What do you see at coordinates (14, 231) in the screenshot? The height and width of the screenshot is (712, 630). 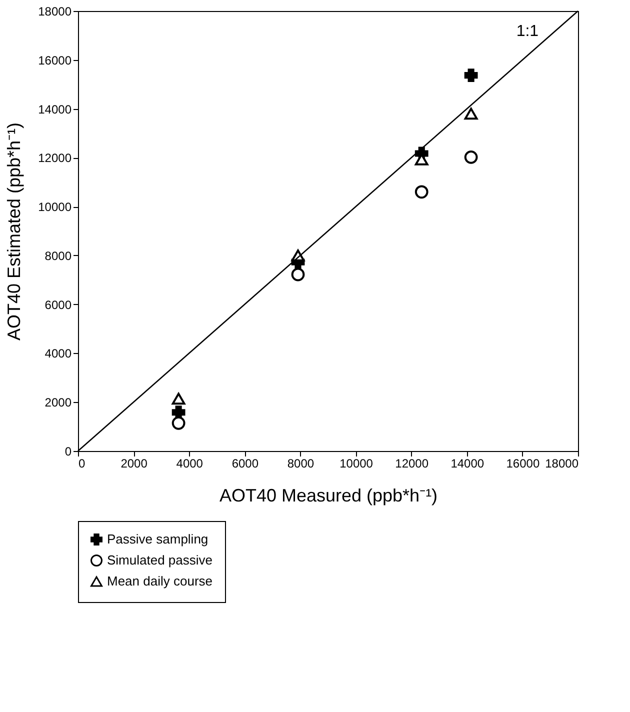 I see `y-axis-title: AOT40 Estimated (ppb*h⁻¹)` at bounding box center [14, 231].